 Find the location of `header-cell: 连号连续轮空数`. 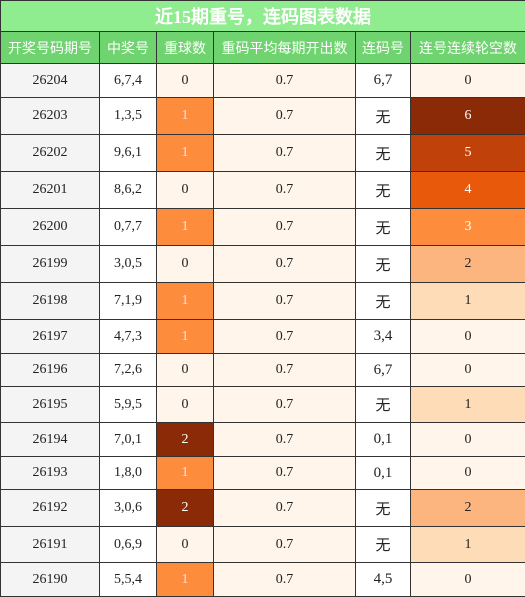

header-cell: 连号连续轮空数 is located at coordinates (468, 48).